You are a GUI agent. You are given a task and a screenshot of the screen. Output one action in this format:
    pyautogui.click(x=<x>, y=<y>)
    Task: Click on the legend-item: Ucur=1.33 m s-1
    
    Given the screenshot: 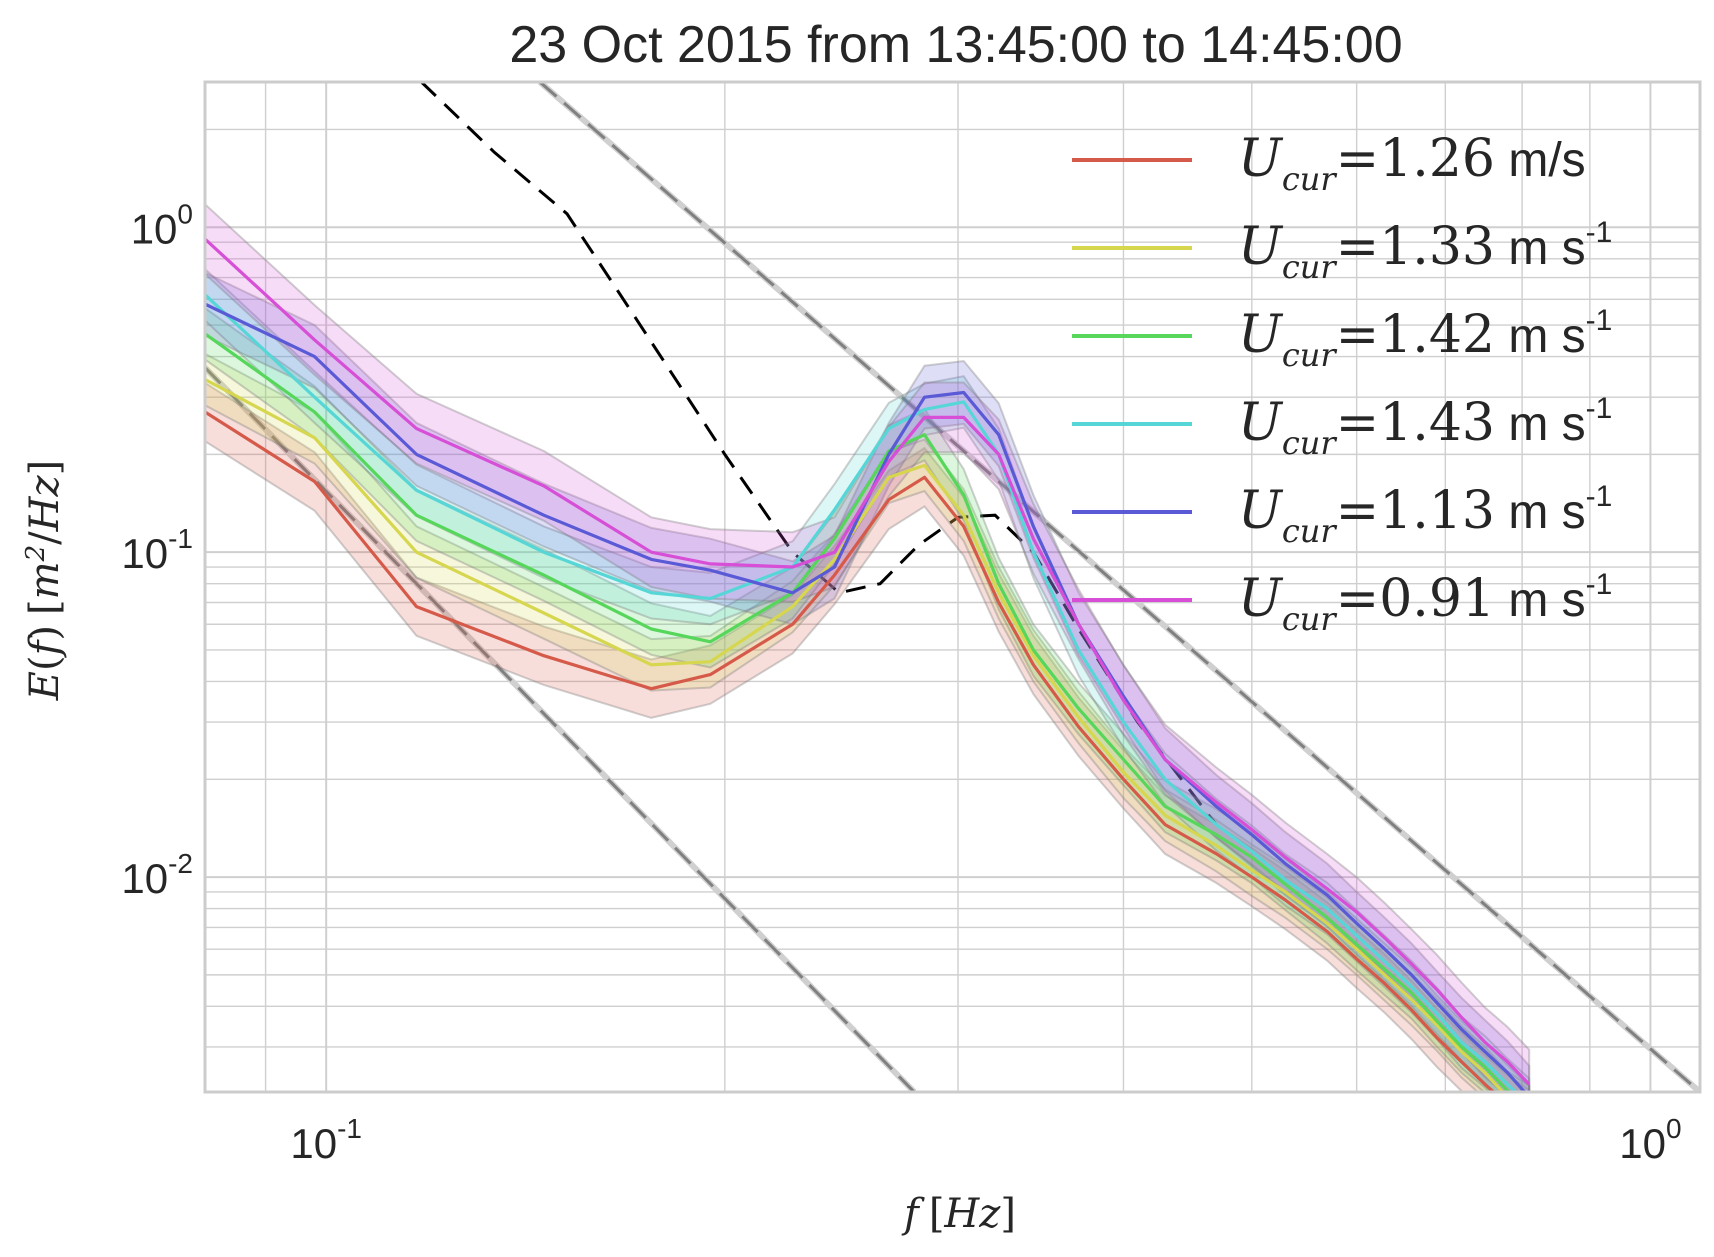 What is the action you would take?
    pyautogui.click(x=1342, y=251)
    